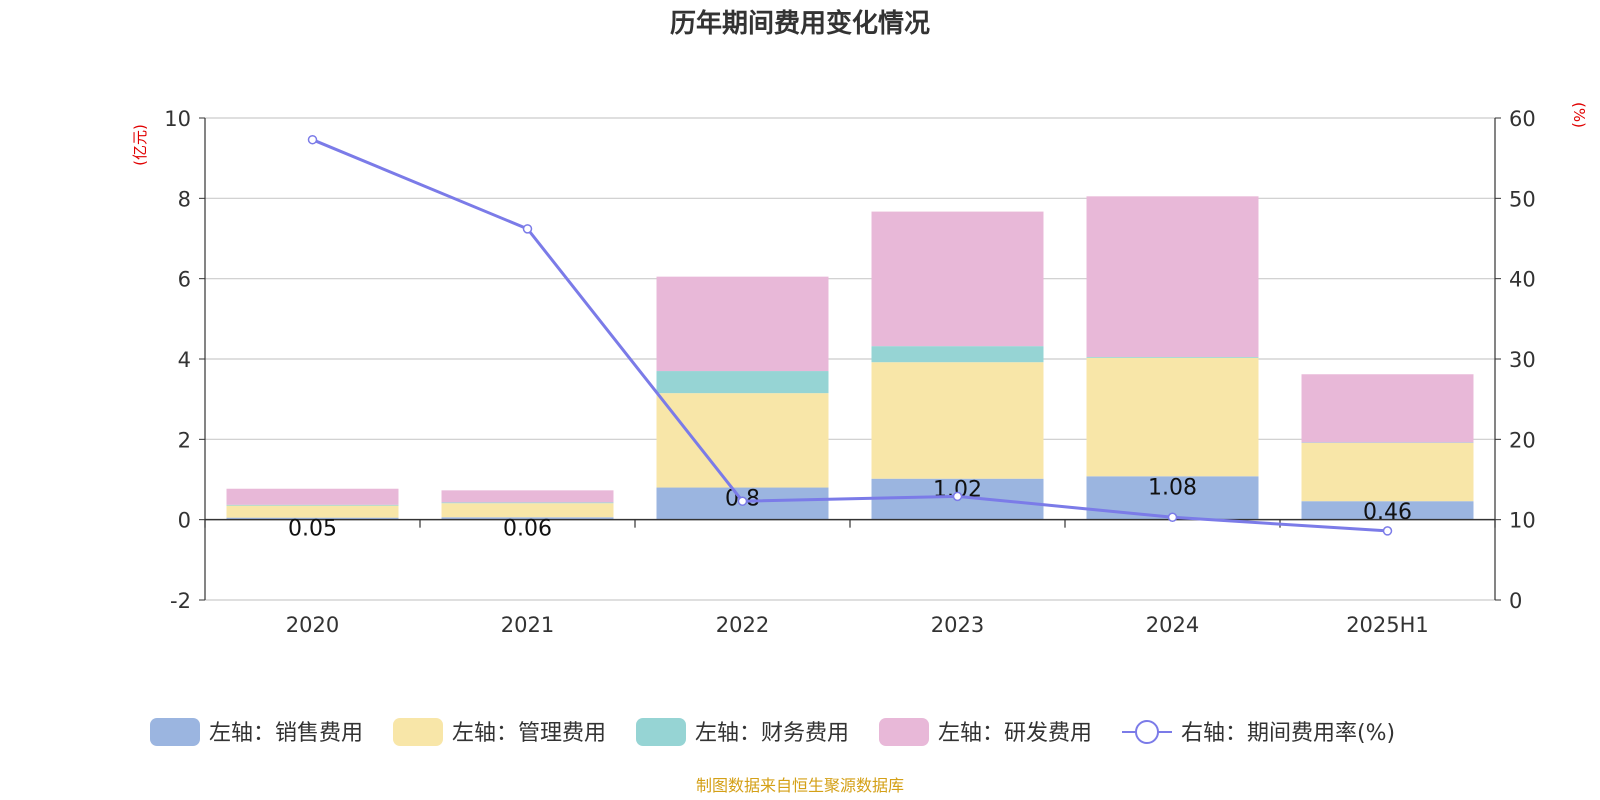 This screenshot has width=1600, height=800. Describe the element at coordinates (800, 785) in the screenshot. I see `data-source: 制图数据来自恒生聚源数据库` at that location.